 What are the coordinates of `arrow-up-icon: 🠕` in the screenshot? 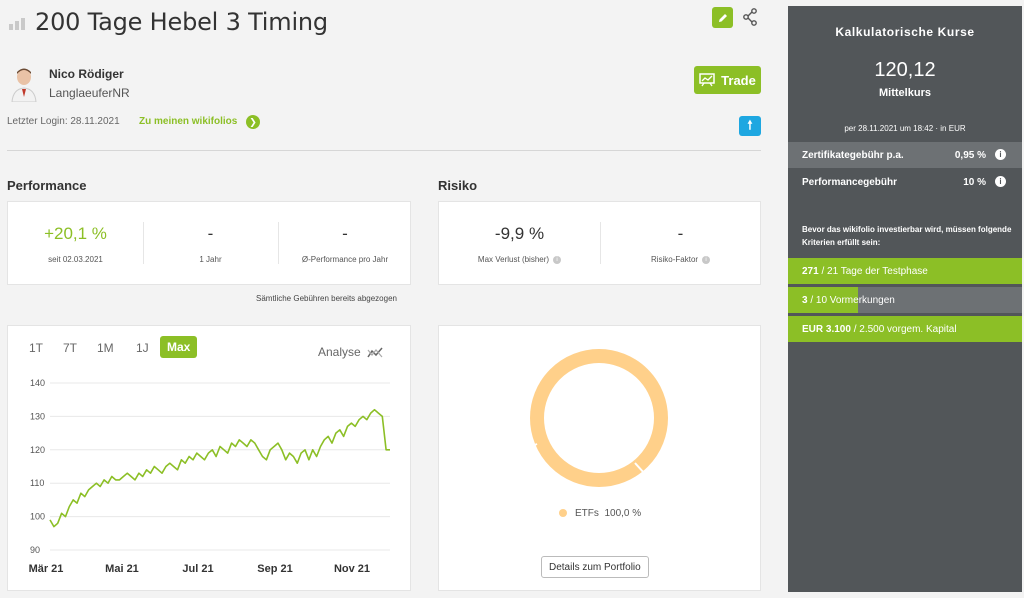 It's located at (750, 124).